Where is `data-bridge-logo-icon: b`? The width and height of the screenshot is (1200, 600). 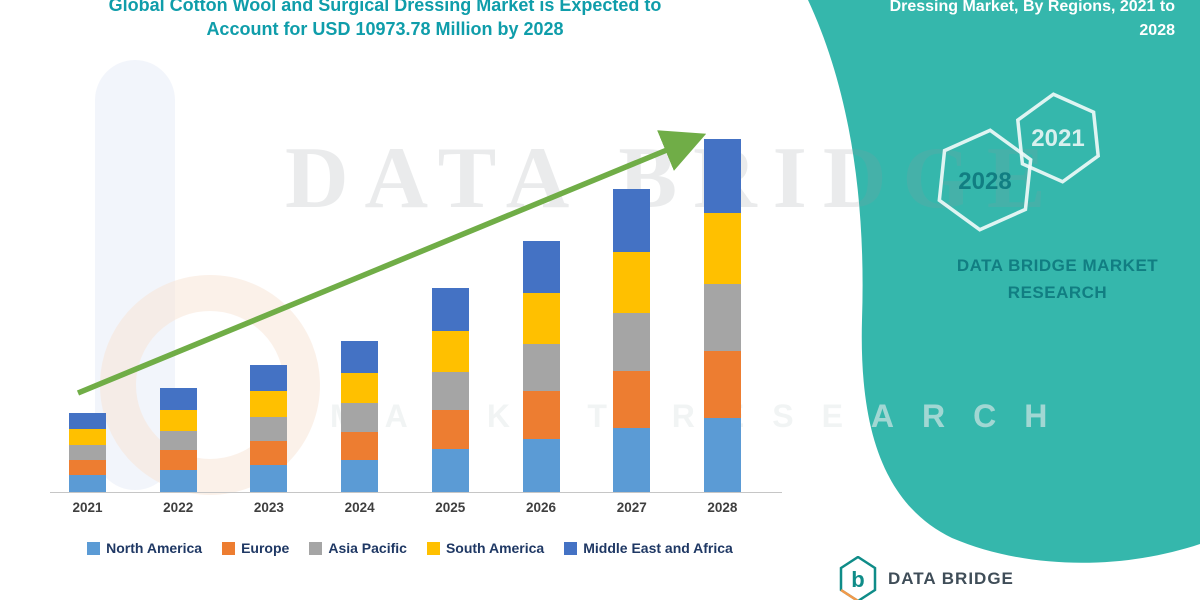
data-bridge-logo-icon: b is located at coordinates (858, 578).